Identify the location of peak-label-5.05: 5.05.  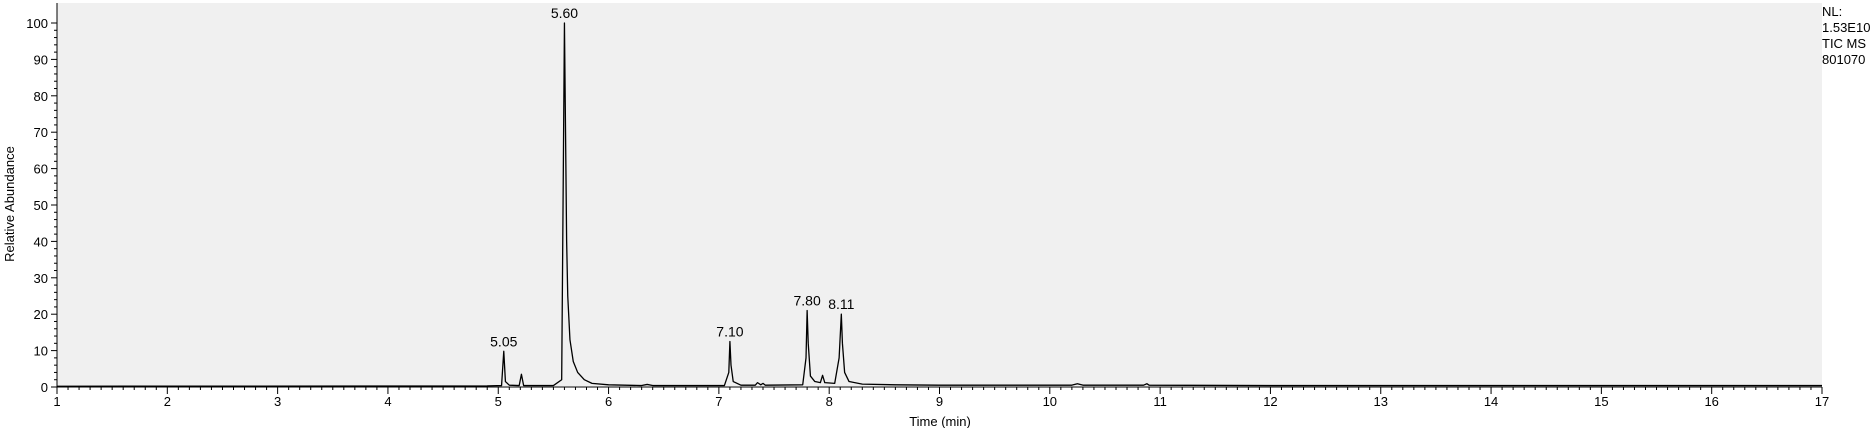
(503, 341).